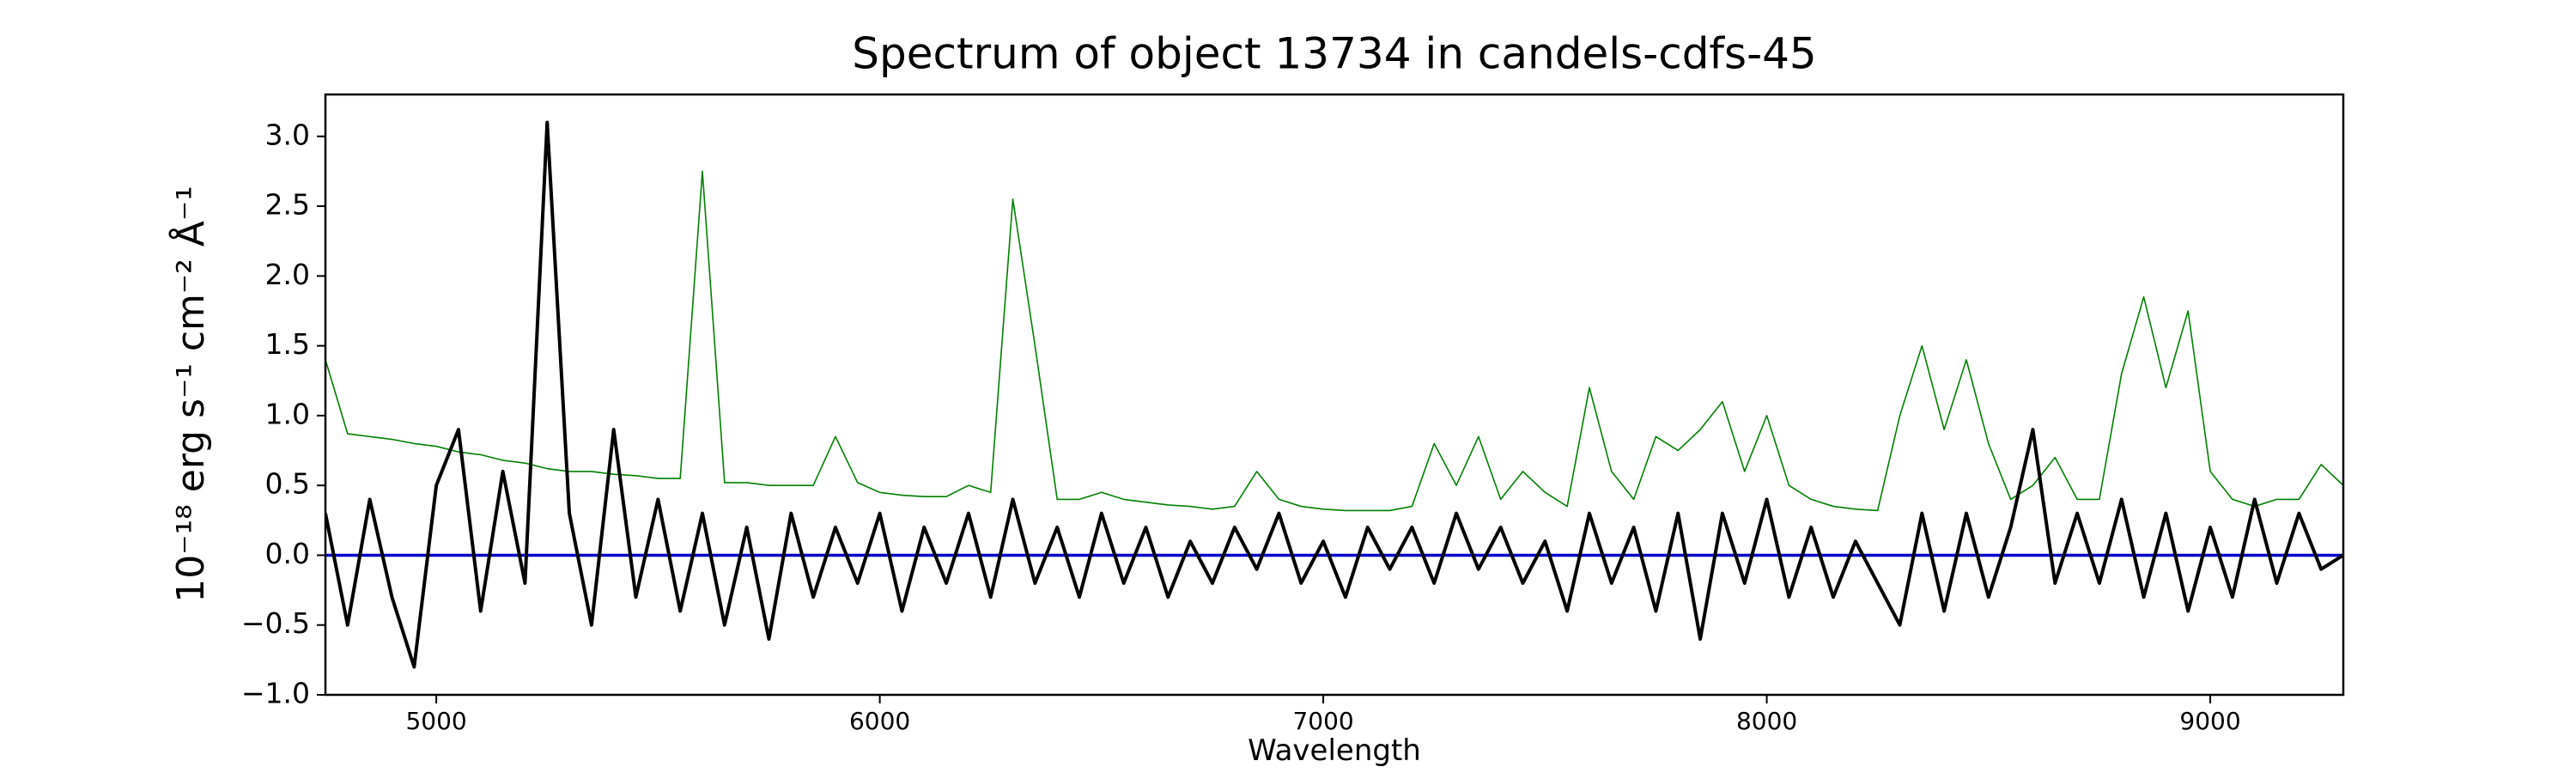  Describe the element at coordinates (1323, 721) in the screenshot. I see `x-tick-label: 7000` at that location.